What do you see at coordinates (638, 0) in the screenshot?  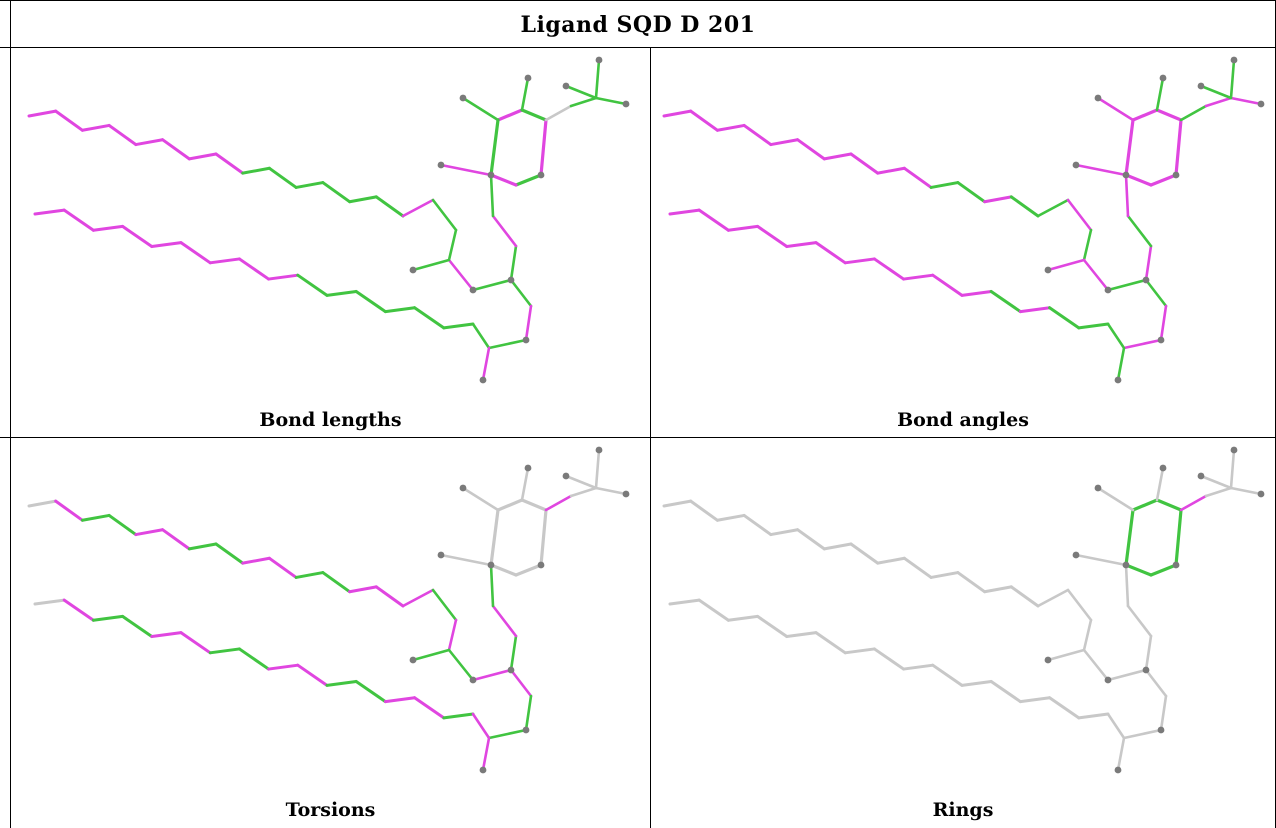 I see `table-top-border` at bounding box center [638, 0].